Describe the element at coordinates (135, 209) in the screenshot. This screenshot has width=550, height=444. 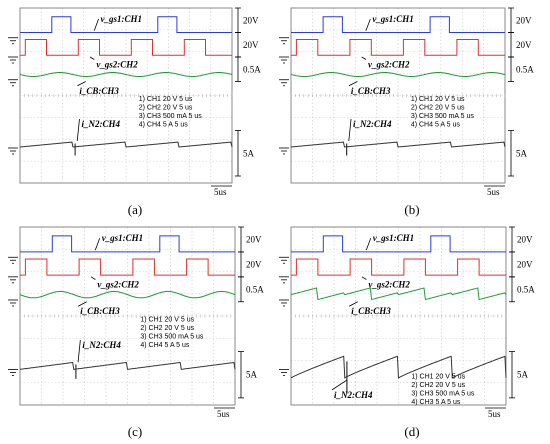
I see `panel-caption: (a)` at that location.